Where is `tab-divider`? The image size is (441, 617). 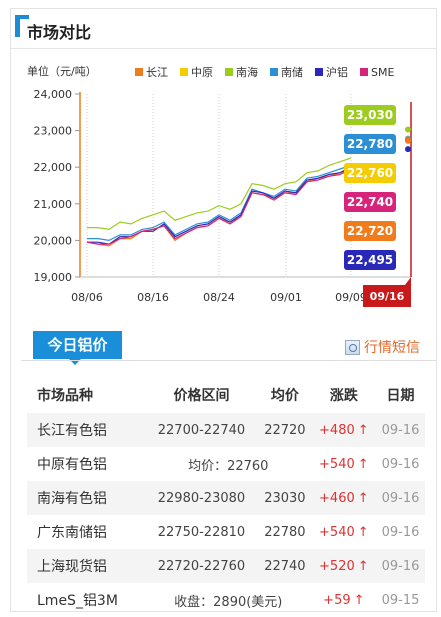 tab-divider is located at coordinates (228, 360).